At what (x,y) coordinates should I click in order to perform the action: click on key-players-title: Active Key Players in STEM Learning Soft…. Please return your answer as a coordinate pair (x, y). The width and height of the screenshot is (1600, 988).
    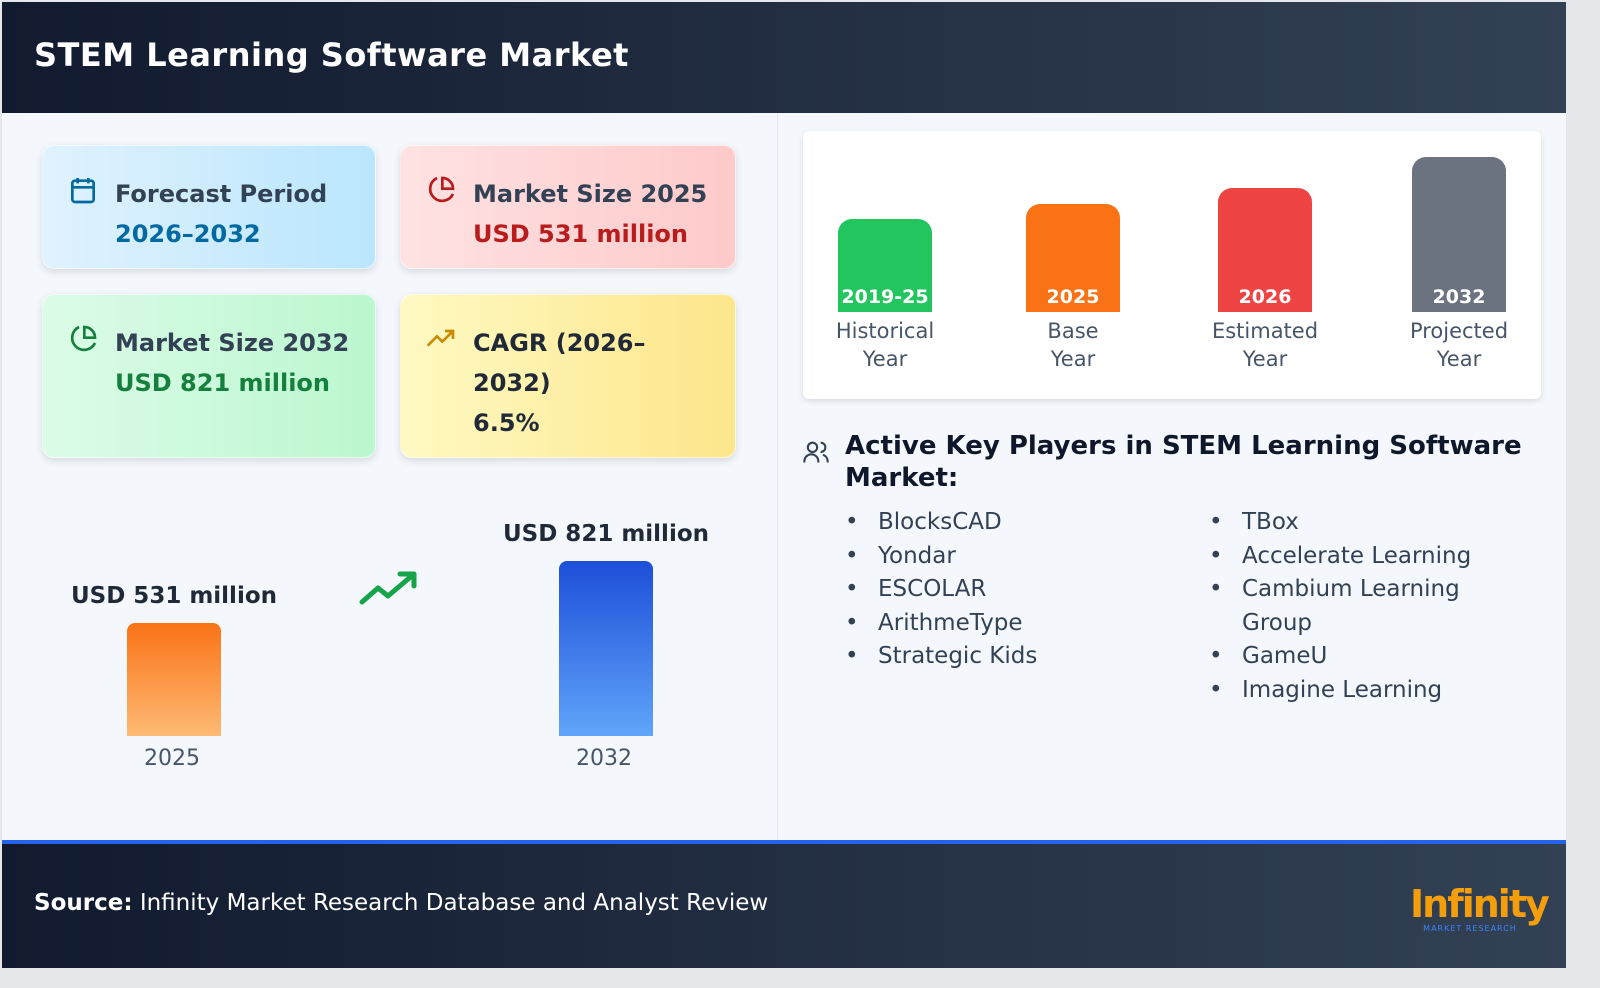
    Looking at the image, I should click on (1183, 462).